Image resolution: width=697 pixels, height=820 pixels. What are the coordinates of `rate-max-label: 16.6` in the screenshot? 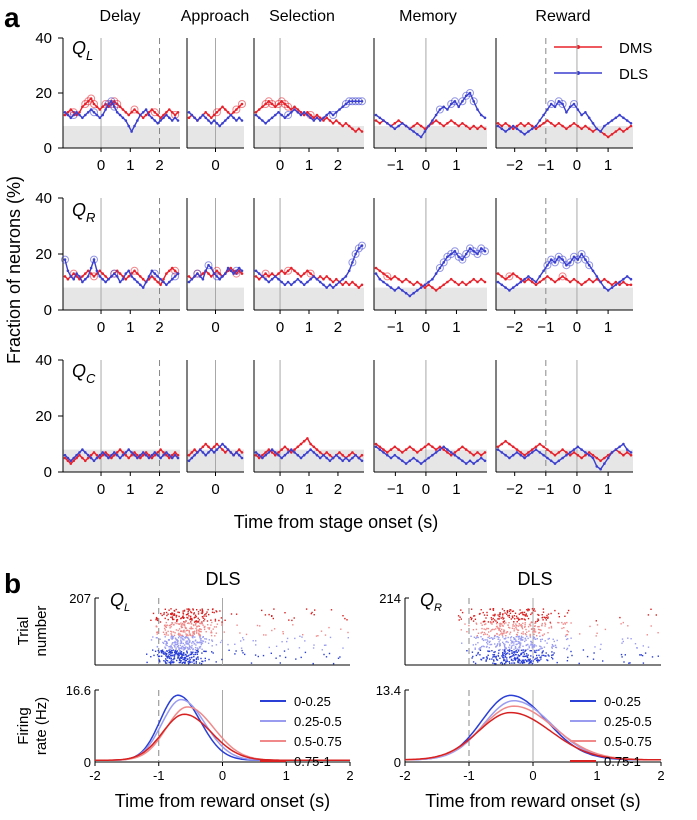 It's located at (78, 690).